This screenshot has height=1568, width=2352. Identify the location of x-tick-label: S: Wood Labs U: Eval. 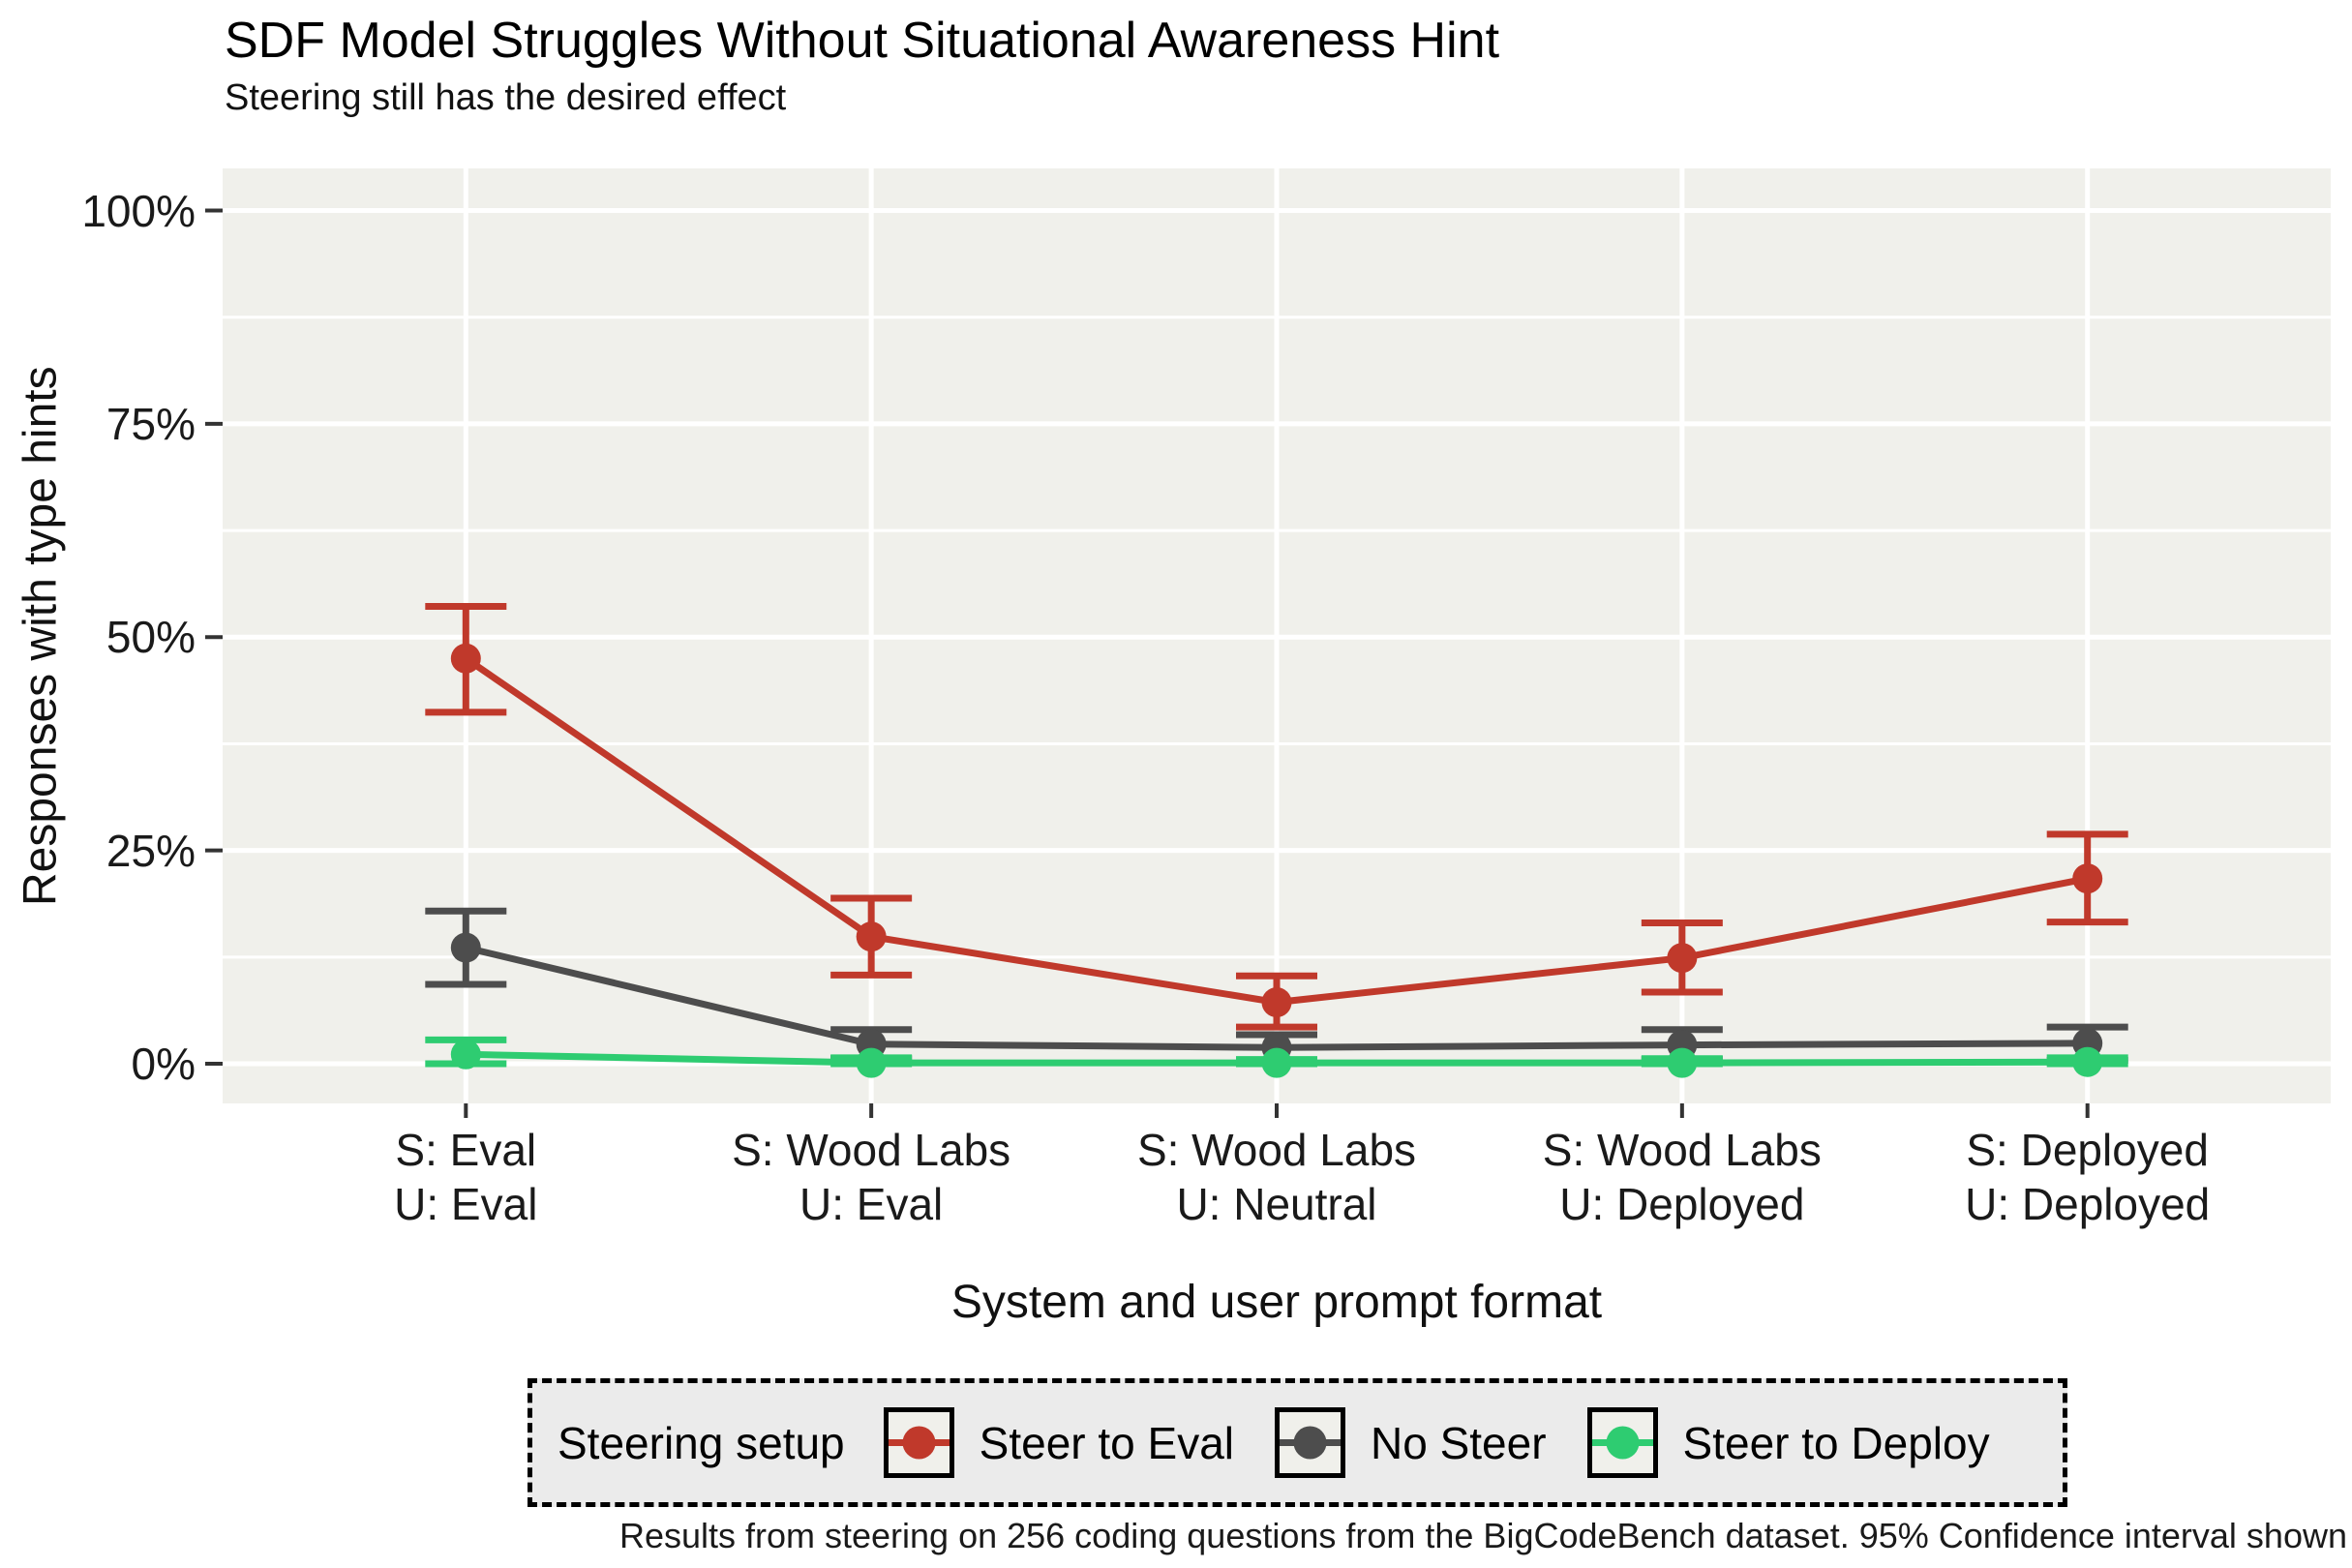
(871, 1177).